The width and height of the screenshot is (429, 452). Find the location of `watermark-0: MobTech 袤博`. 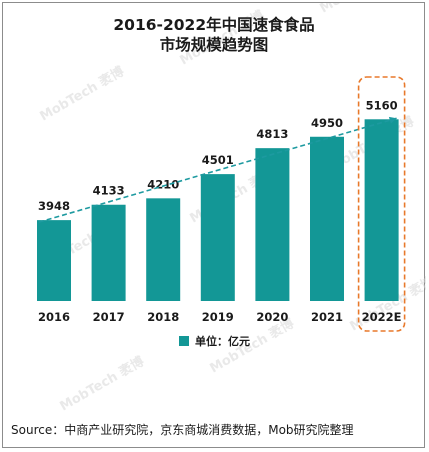

watermark-0: MobTech 袤博 is located at coordinates (82, 93).